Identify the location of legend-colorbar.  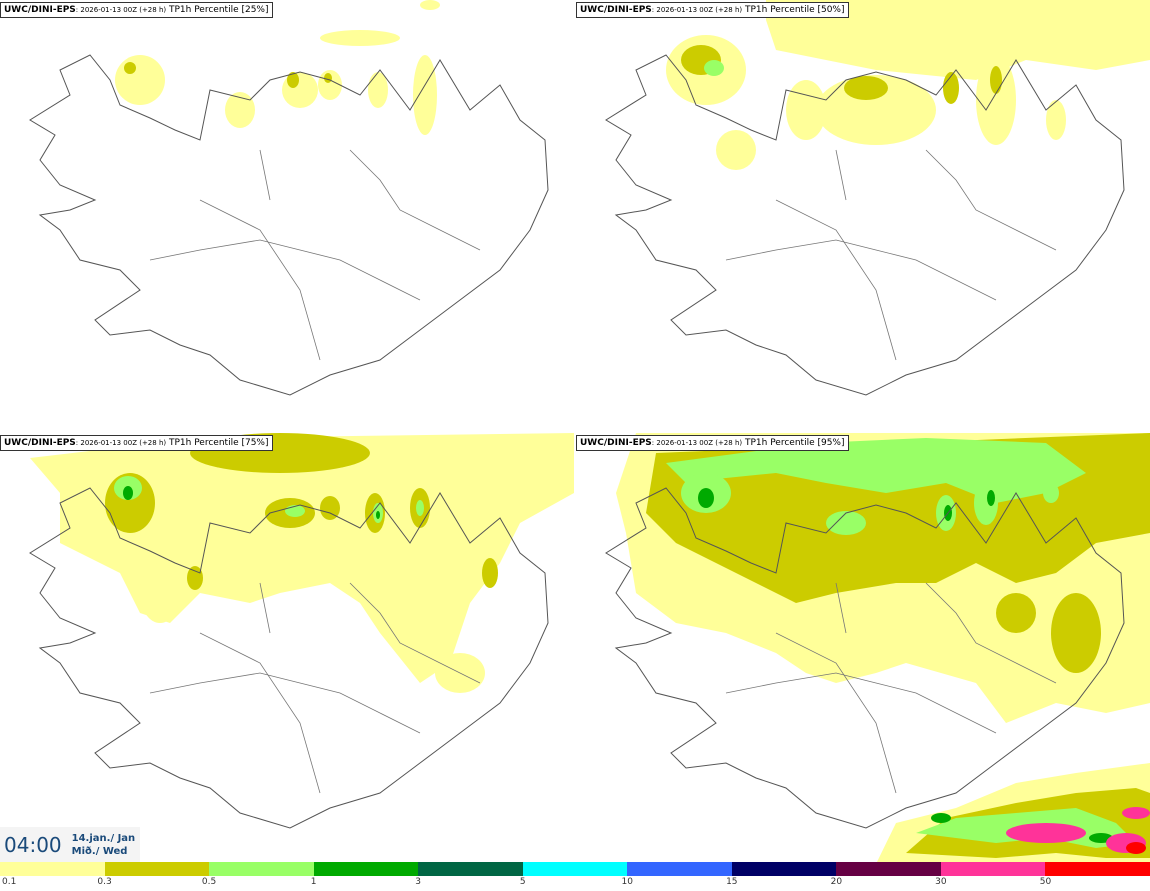
(575, 869).